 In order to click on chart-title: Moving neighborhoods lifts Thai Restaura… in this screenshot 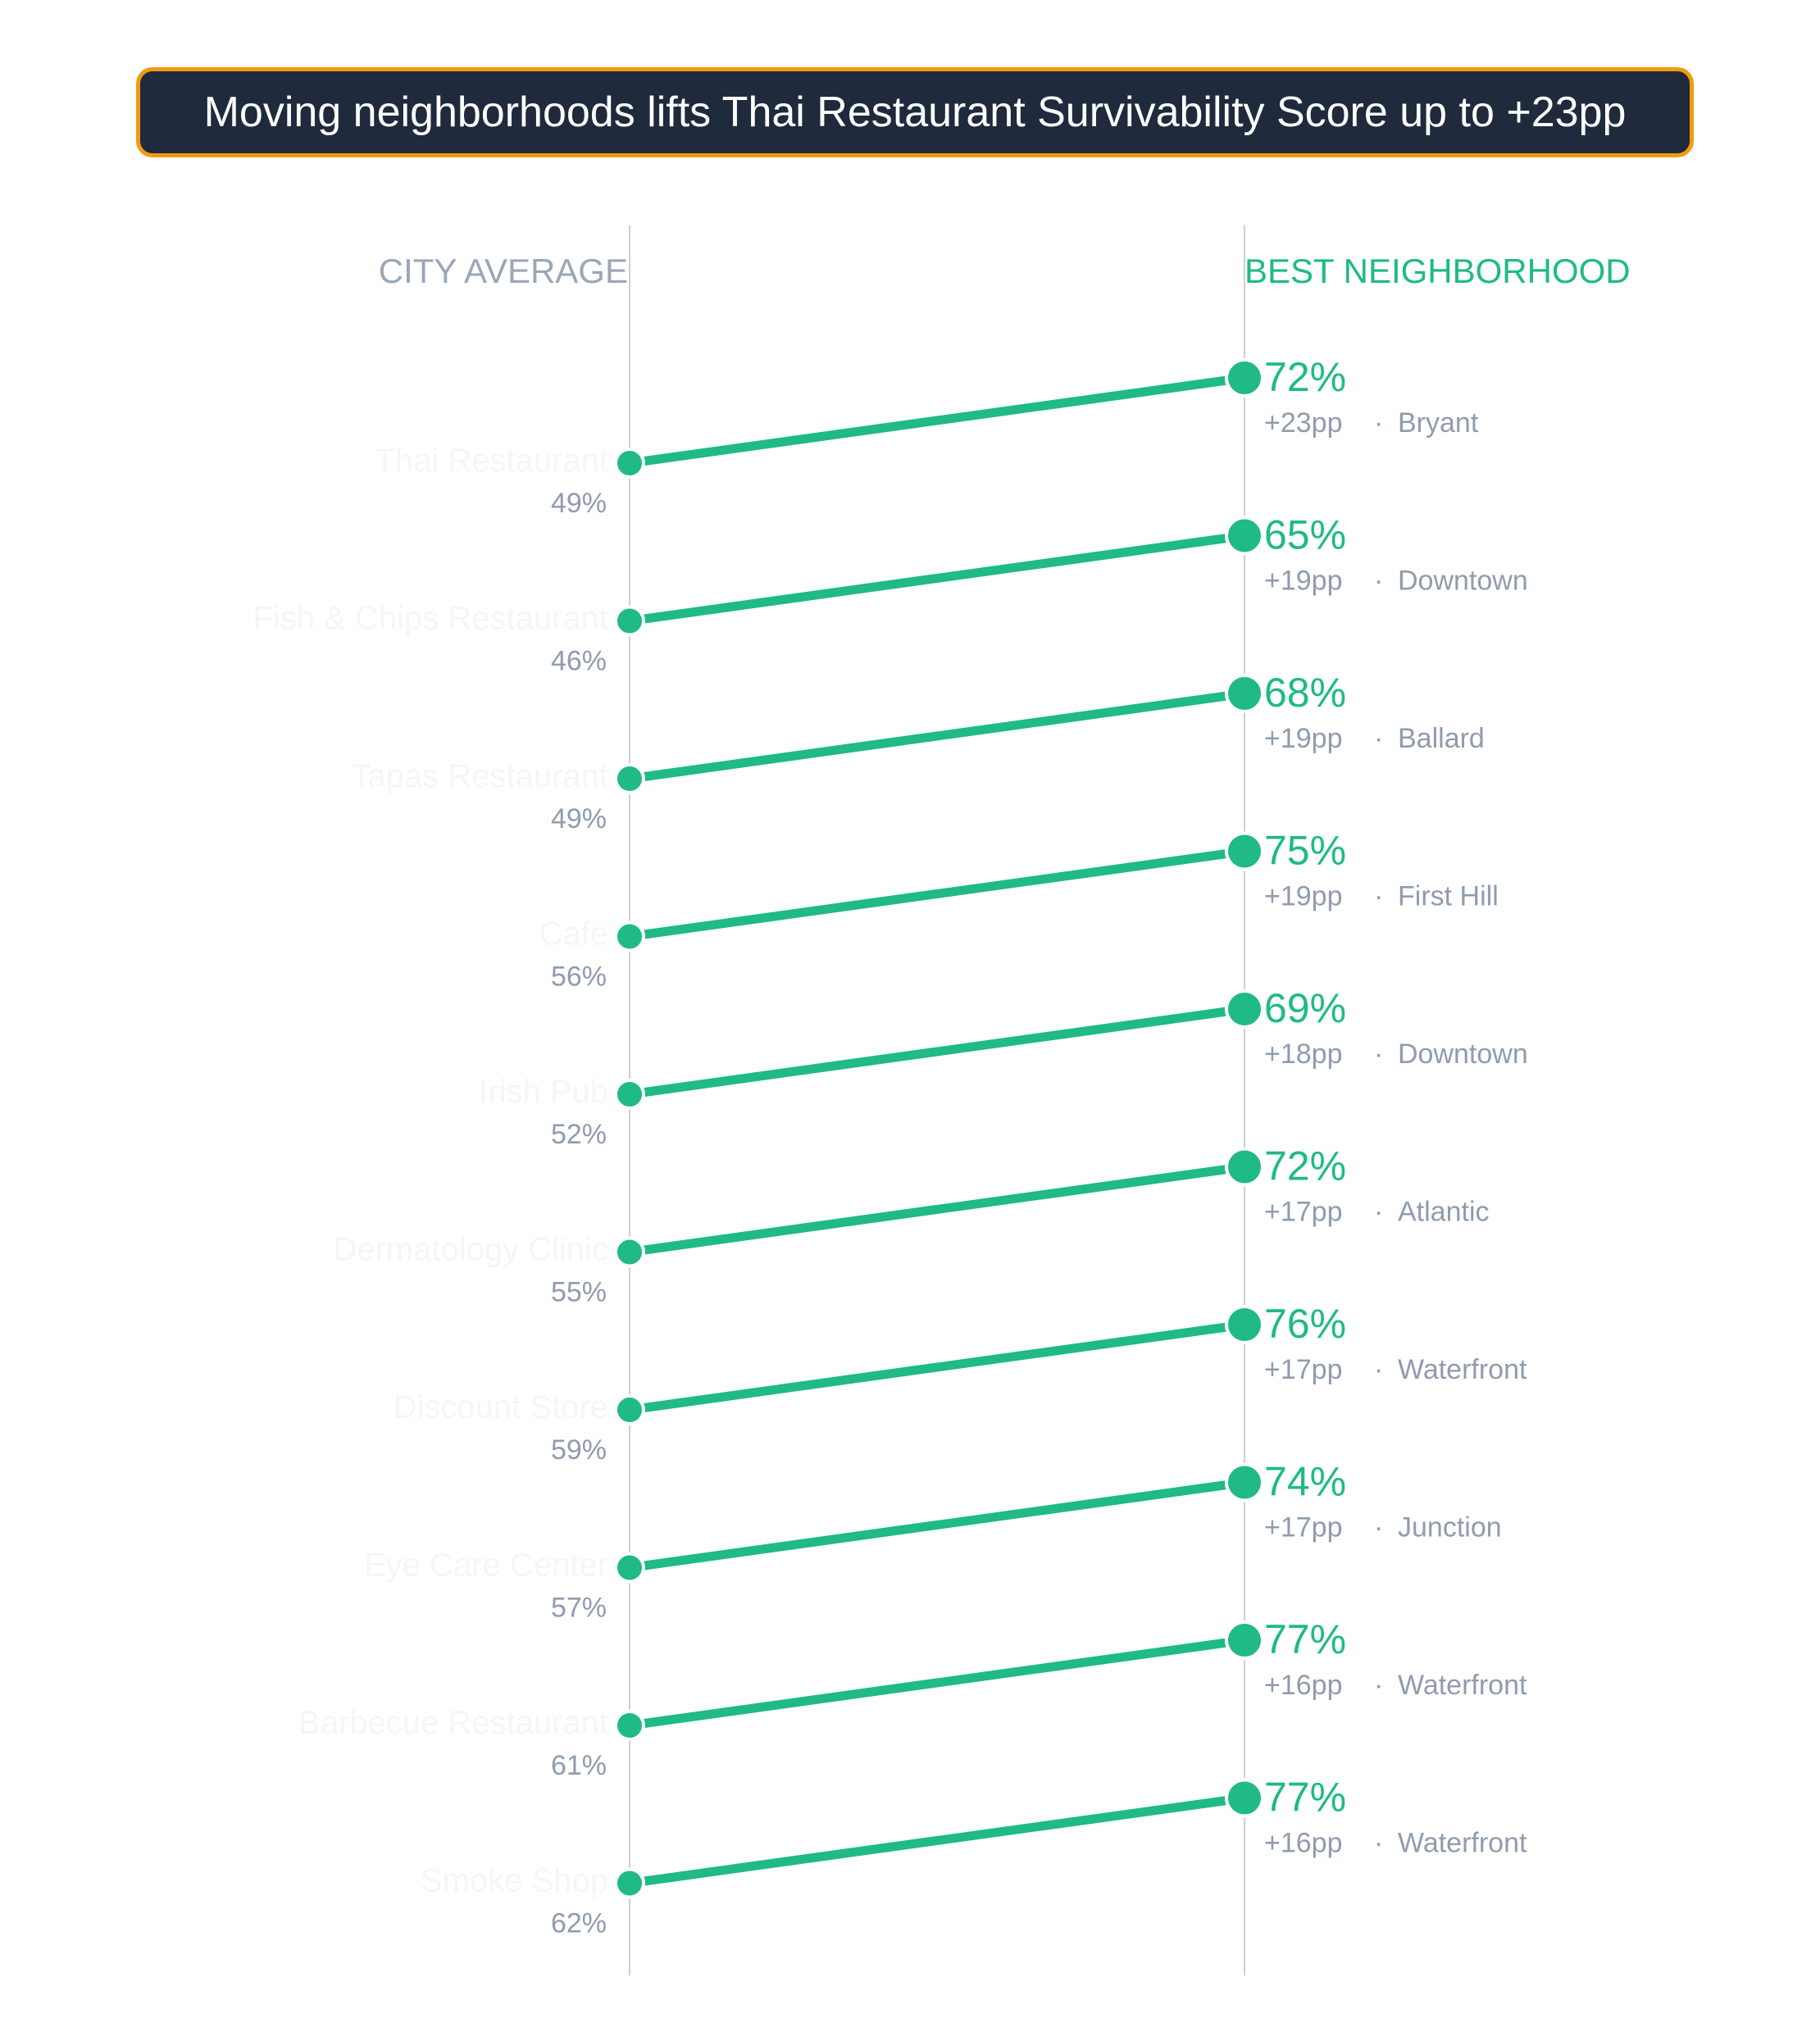, I will do `click(915, 112)`.